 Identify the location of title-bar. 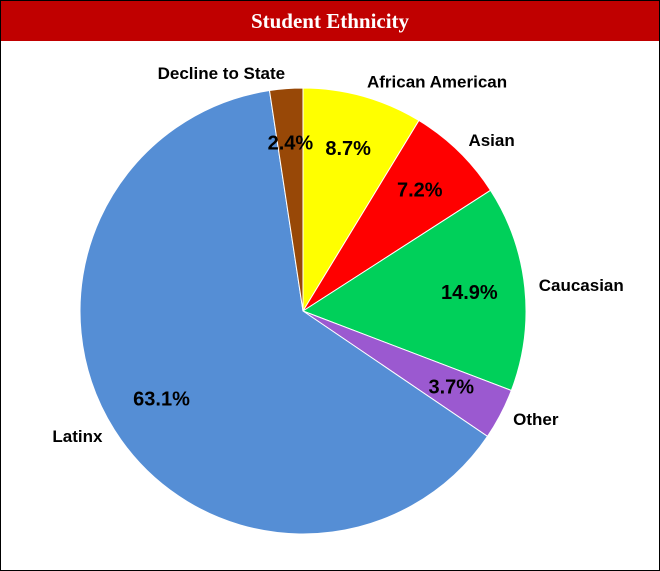
(330, 21).